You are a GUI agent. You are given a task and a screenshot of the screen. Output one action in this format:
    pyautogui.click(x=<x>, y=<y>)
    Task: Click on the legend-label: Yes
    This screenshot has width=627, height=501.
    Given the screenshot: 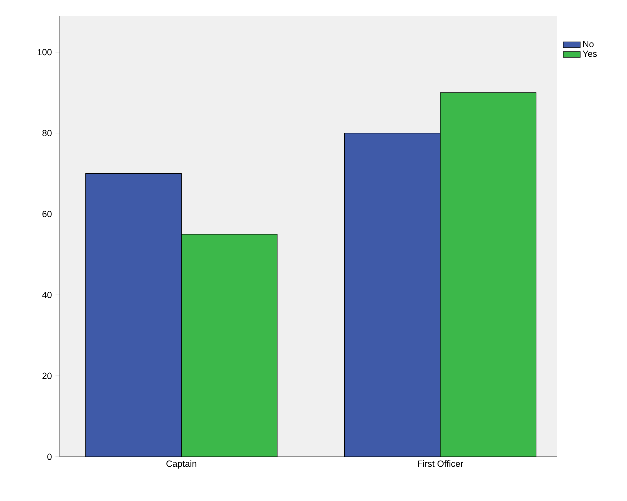 What is the action you would take?
    pyautogui.click(x=590, y=54)
    